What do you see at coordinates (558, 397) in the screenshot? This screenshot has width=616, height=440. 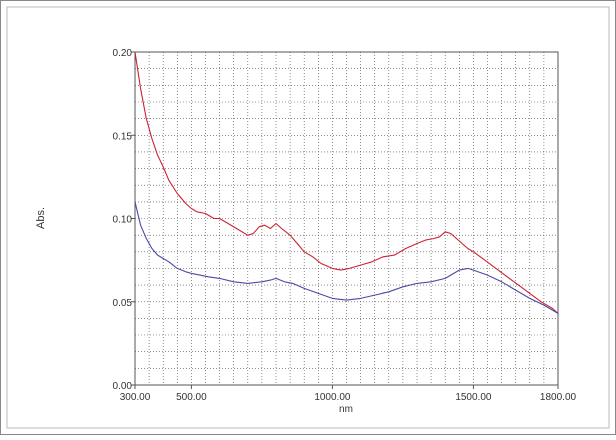 I see `x-tick-label: 1800.00` at bounding box center [558, 397].